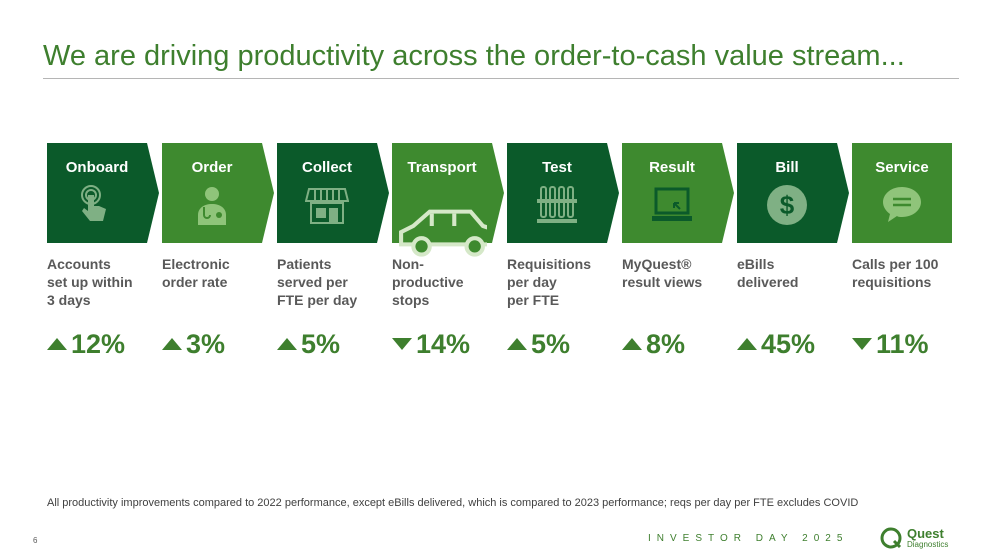  I want to click on storefront-icon, so click(327, 205).